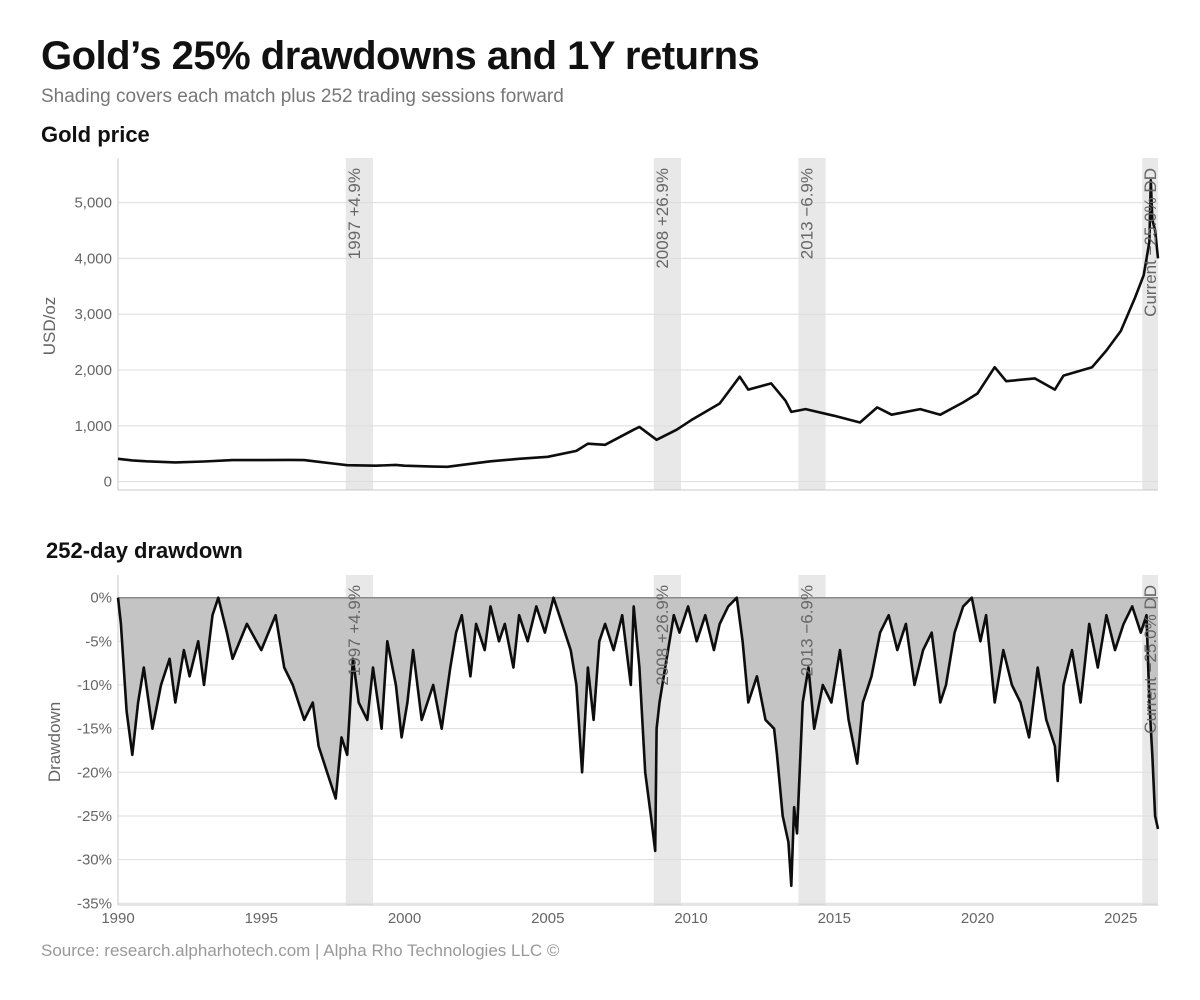  I want to click on drawdown-y-tick-label: -15%, so click(94, 729).